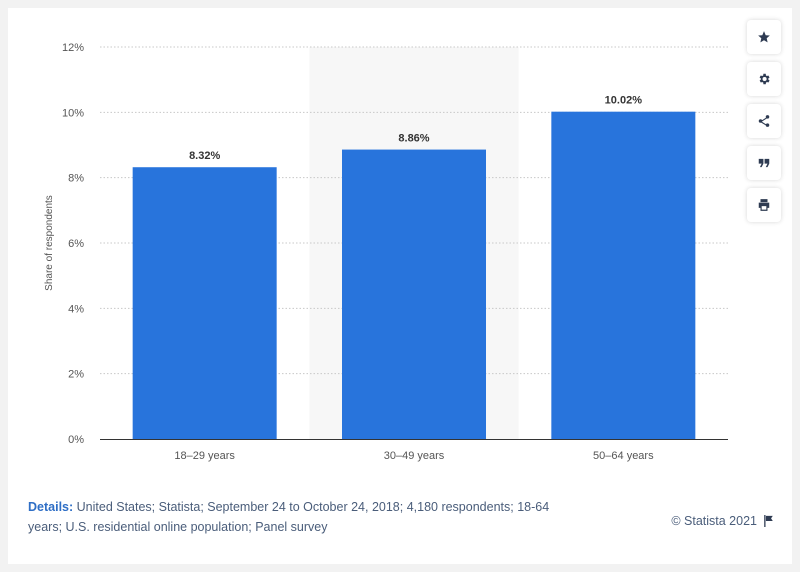 The height and width of the screenshot is (572, 800). Describe the element at coordinates (51, 507) in the screenshot. I see `details-label: Details:` at that location.